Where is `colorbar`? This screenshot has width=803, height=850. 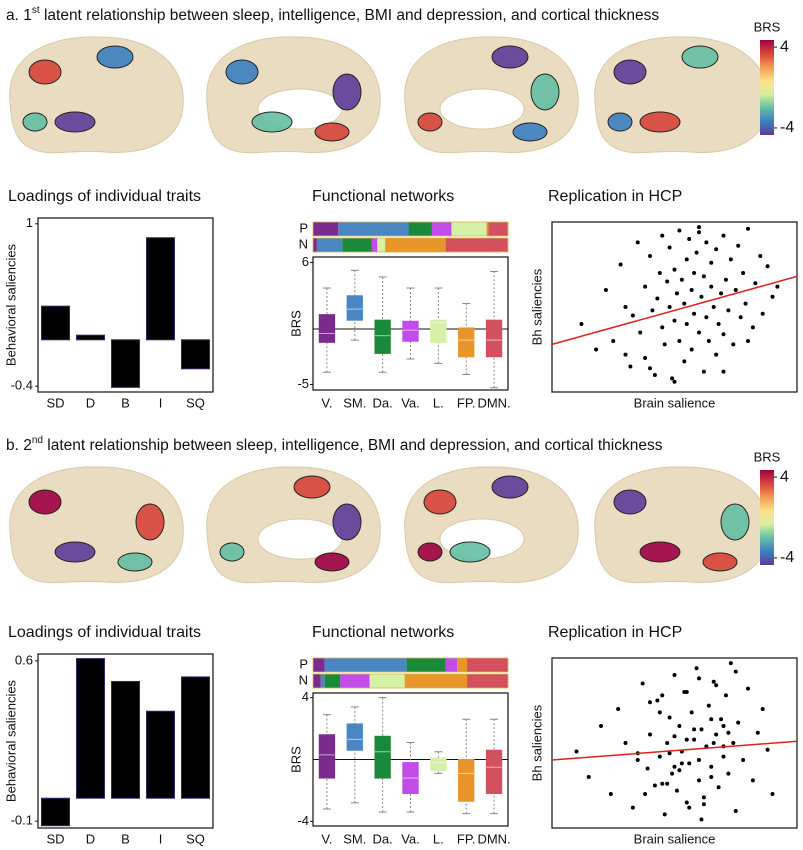
colorbar is located at coordinates (767, 87).